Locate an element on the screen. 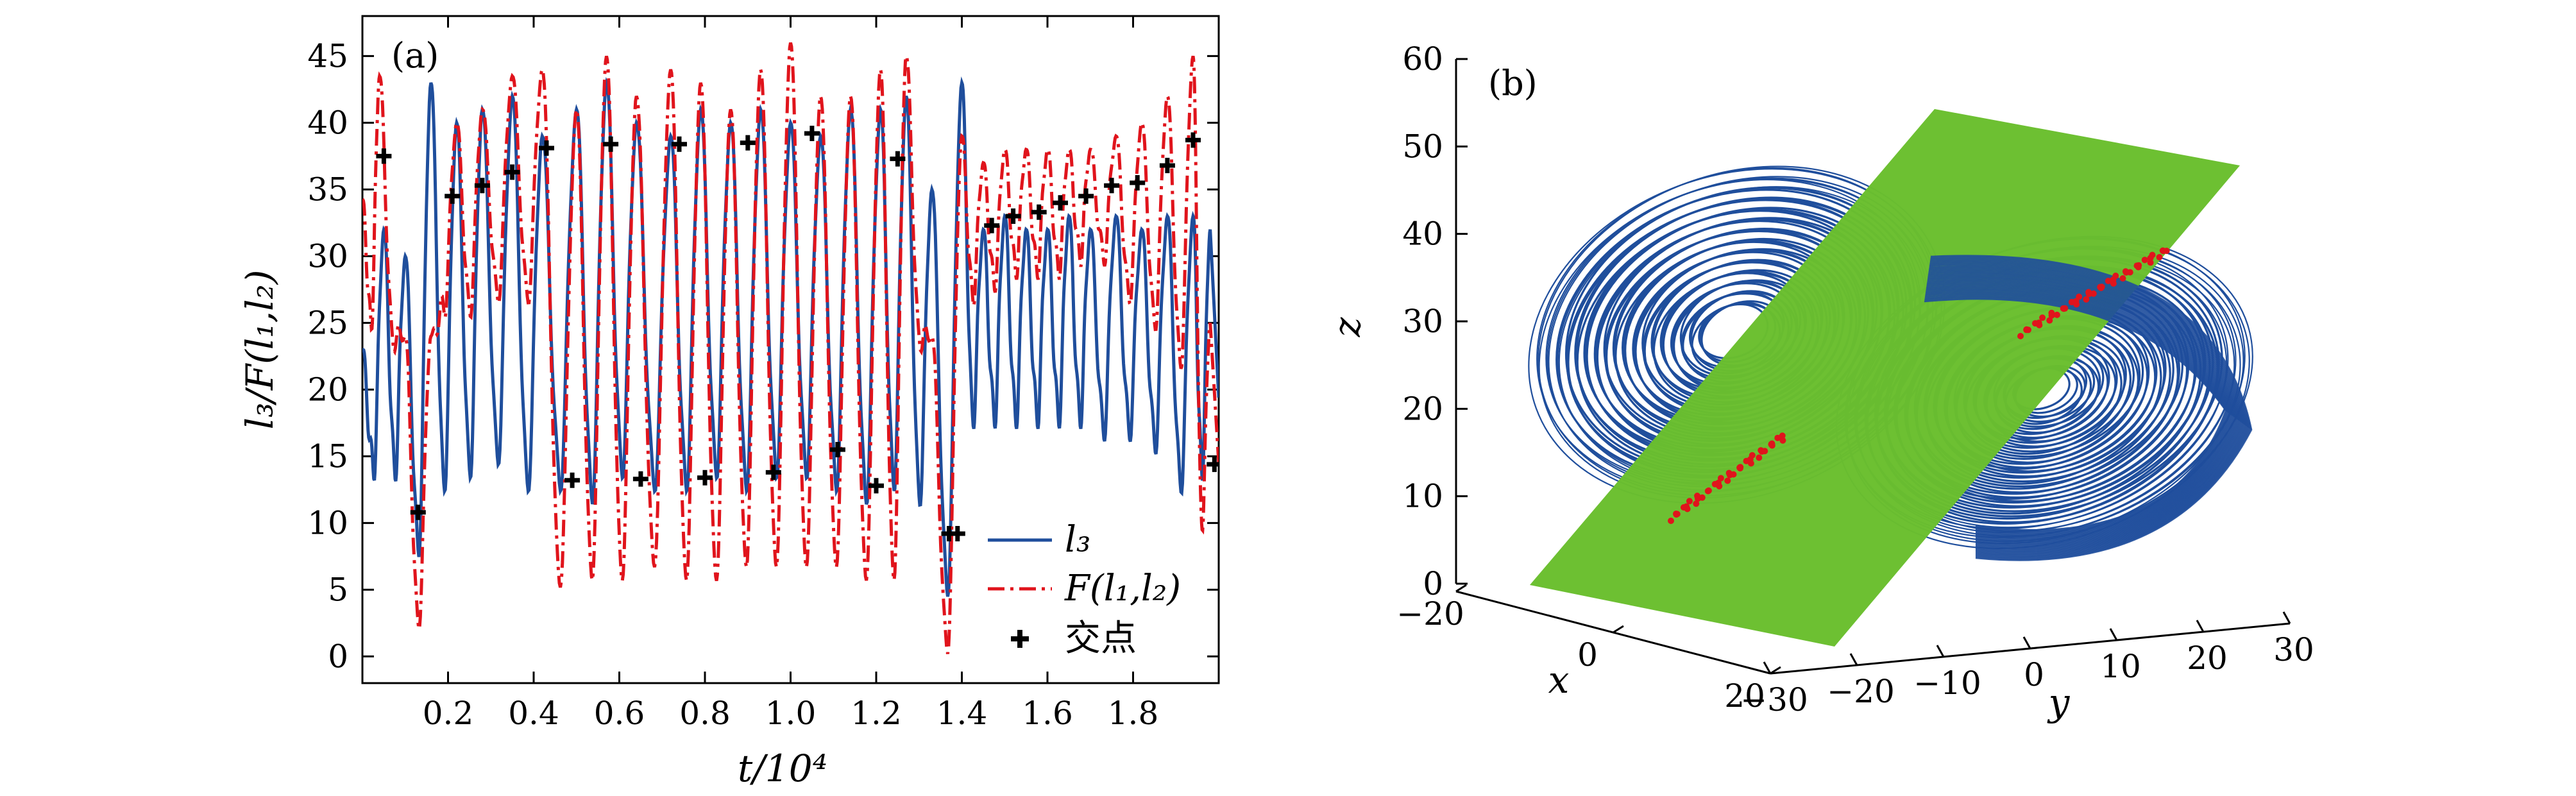 Image resolution: width=2576 pixels, height=796 pixels. y-tick-label: 0 is located at coordinates (338, 656).